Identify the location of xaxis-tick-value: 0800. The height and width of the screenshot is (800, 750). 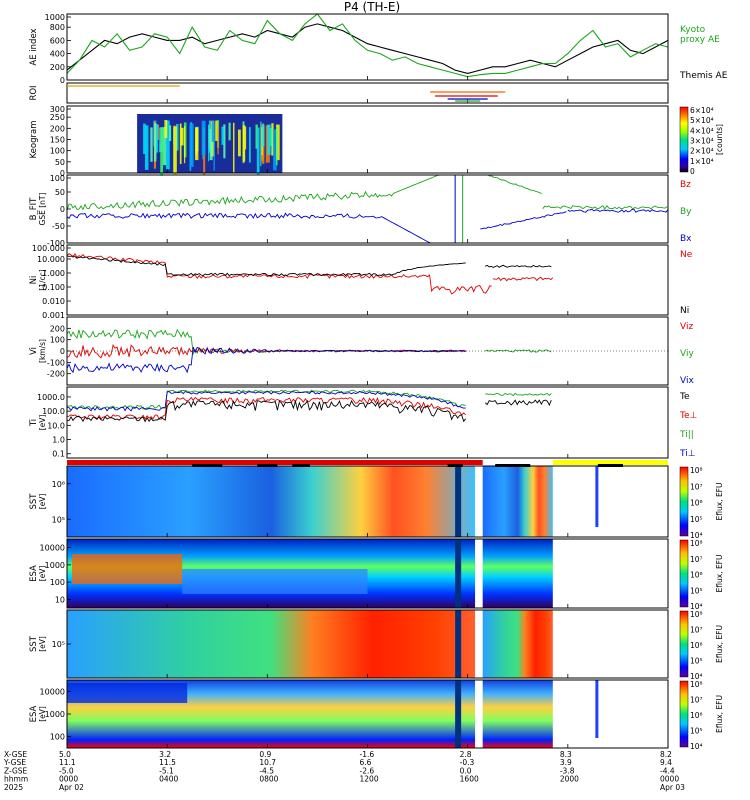
(268, 779).